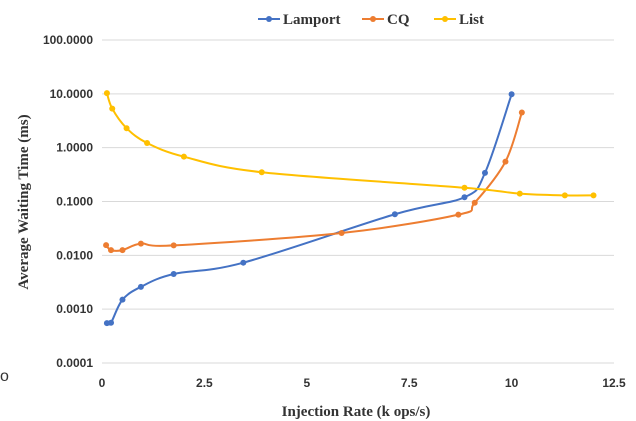 The image size is (636, 421). Describe the element at coordinates (471, 20) in the screenshot. I see `legend-label-list: List` at that location.